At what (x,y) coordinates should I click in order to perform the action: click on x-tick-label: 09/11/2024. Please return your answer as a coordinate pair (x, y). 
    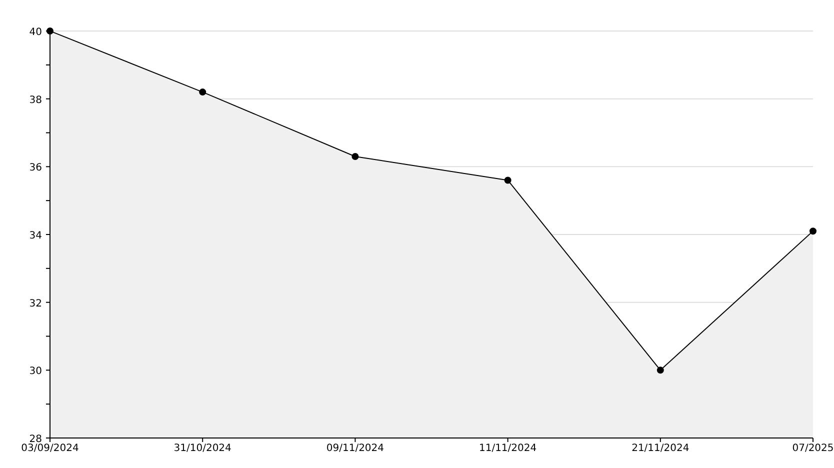
    Looking at the image, I should click on (355, 448).